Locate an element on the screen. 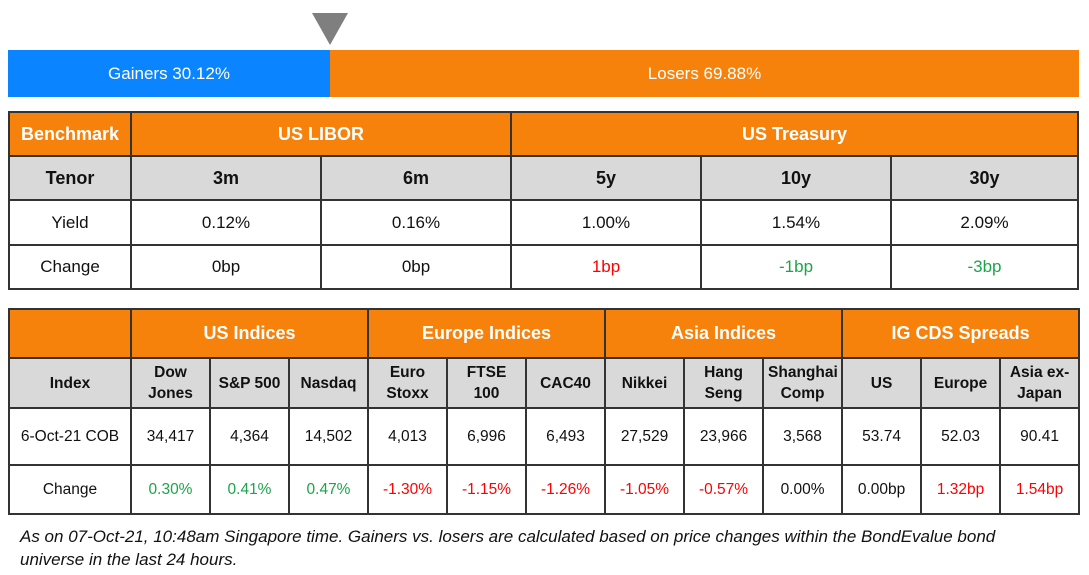 The width and height of the screenshot is (1089, 575). yield-cell: 1.00% is located at coordinates (606, 222).